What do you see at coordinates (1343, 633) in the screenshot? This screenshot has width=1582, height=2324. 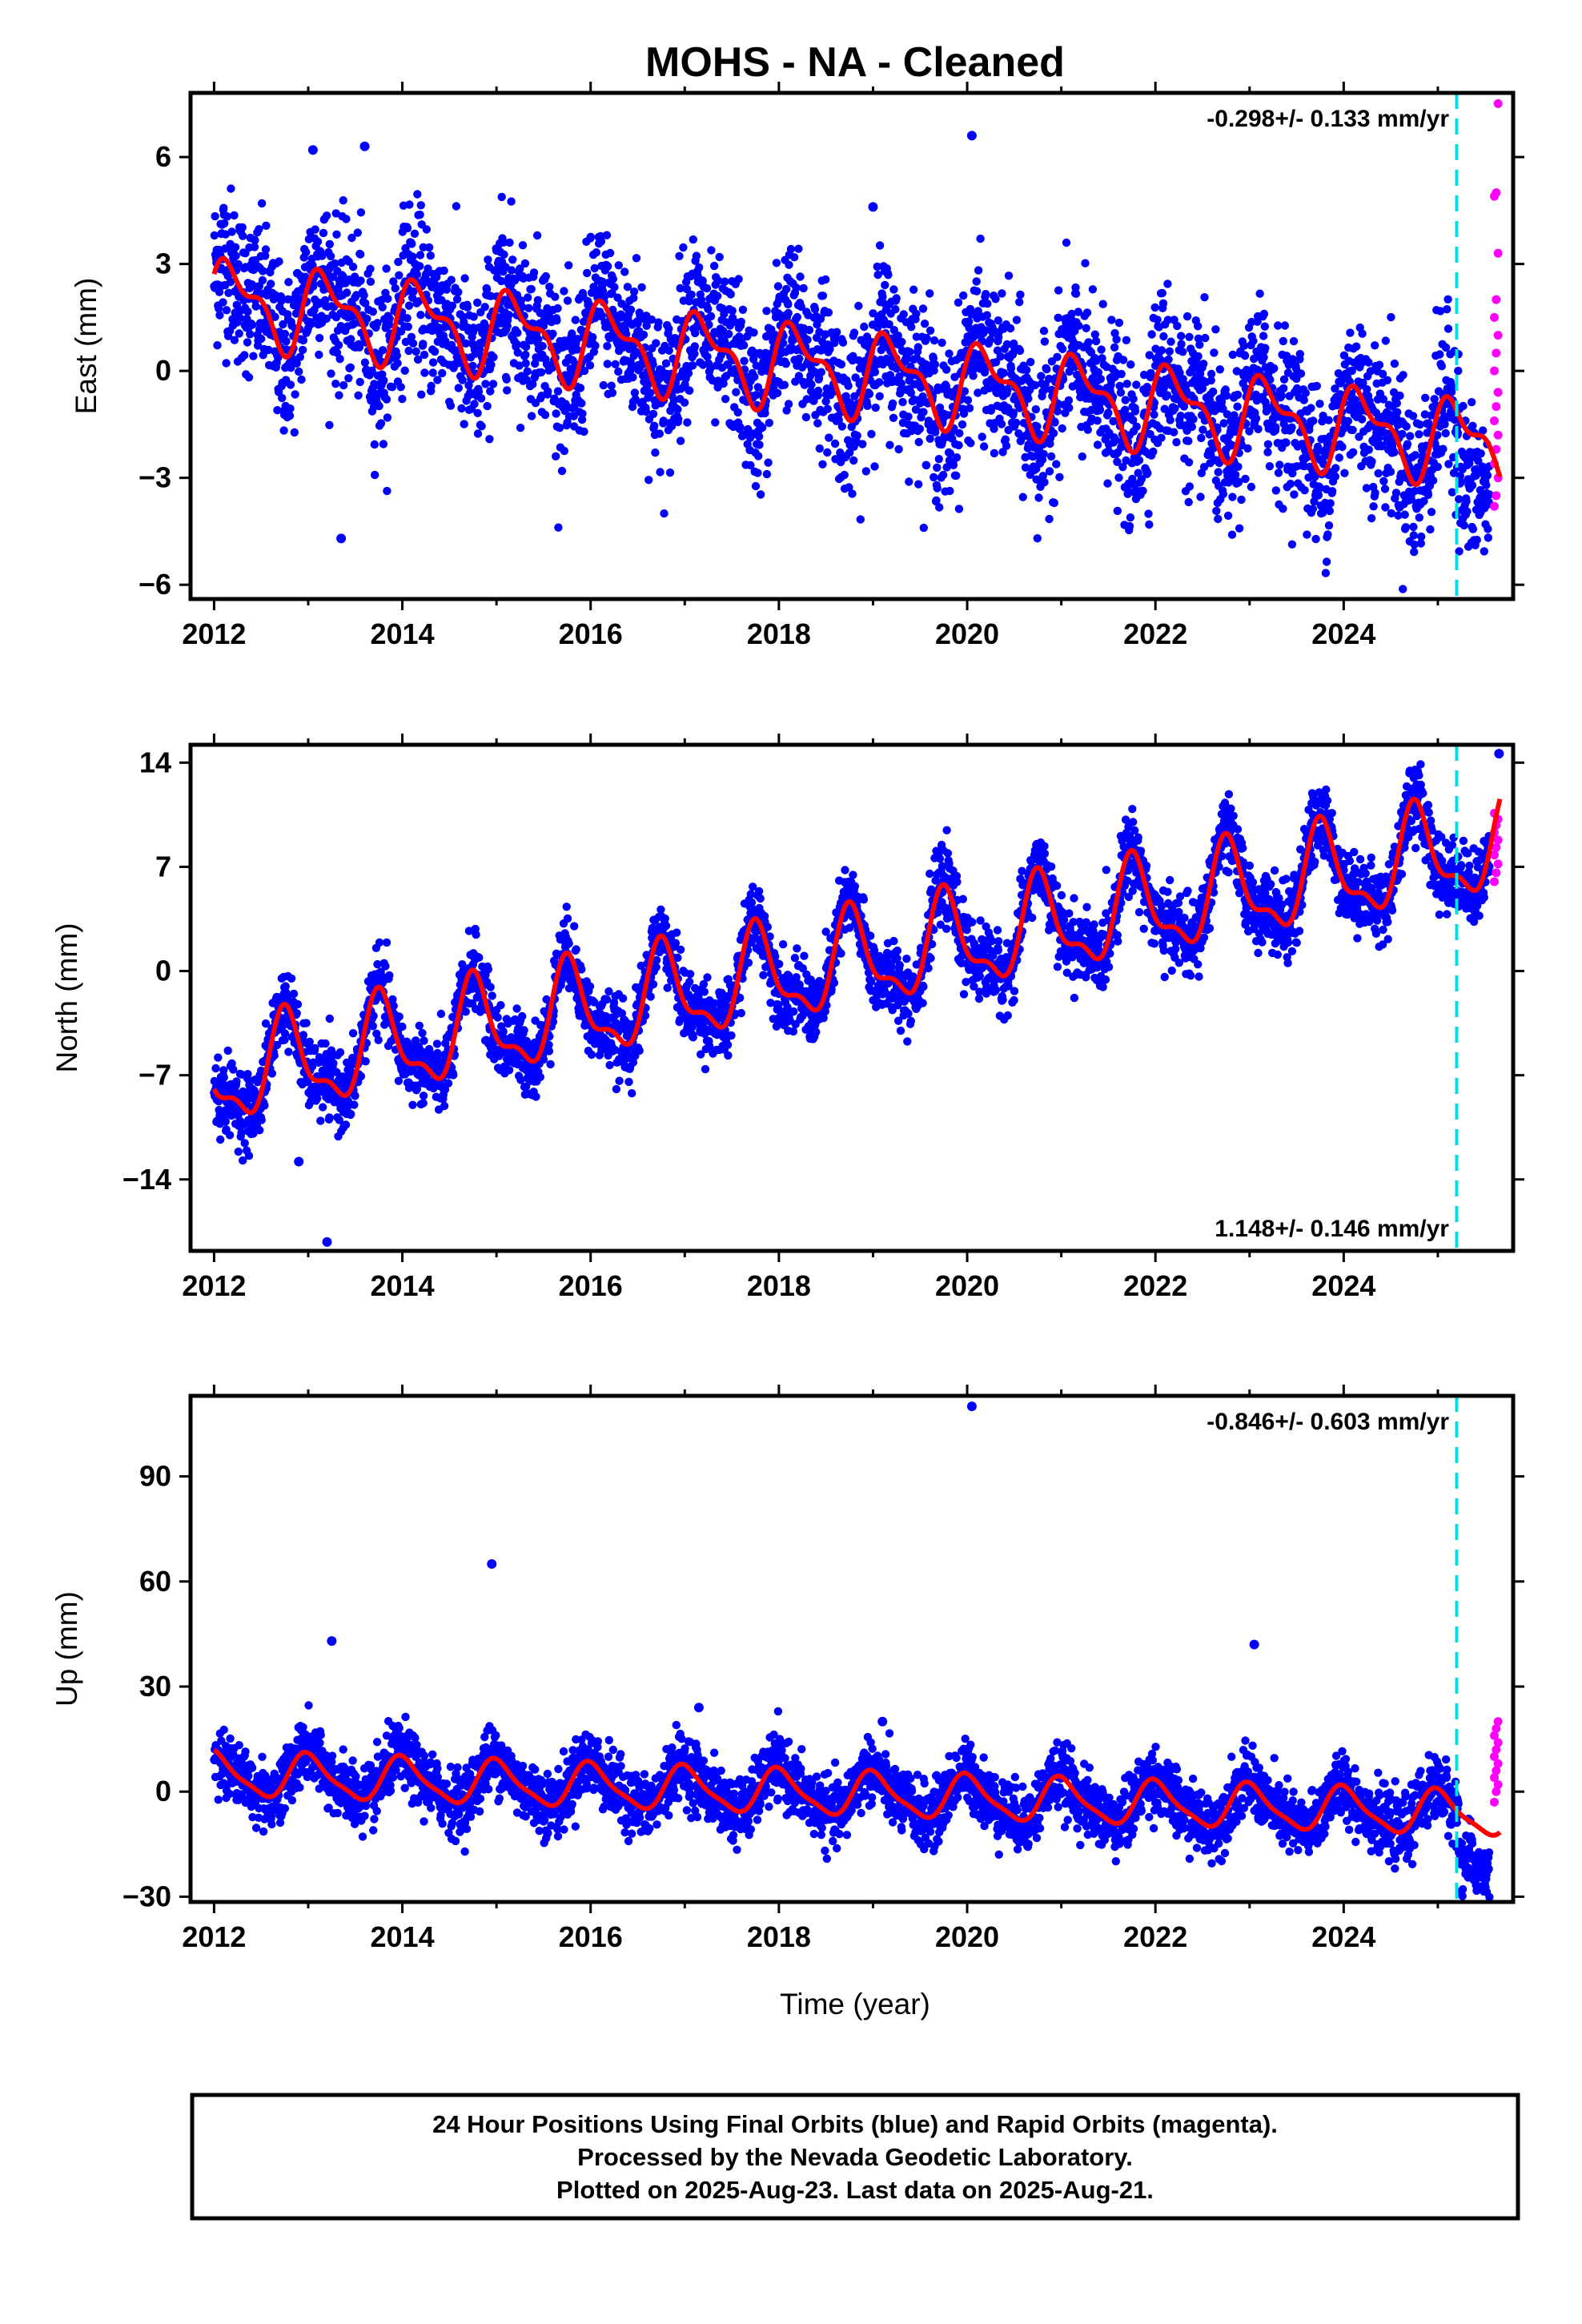 I see `x-tick-label: 2024` at bounding box center [1343, 633].